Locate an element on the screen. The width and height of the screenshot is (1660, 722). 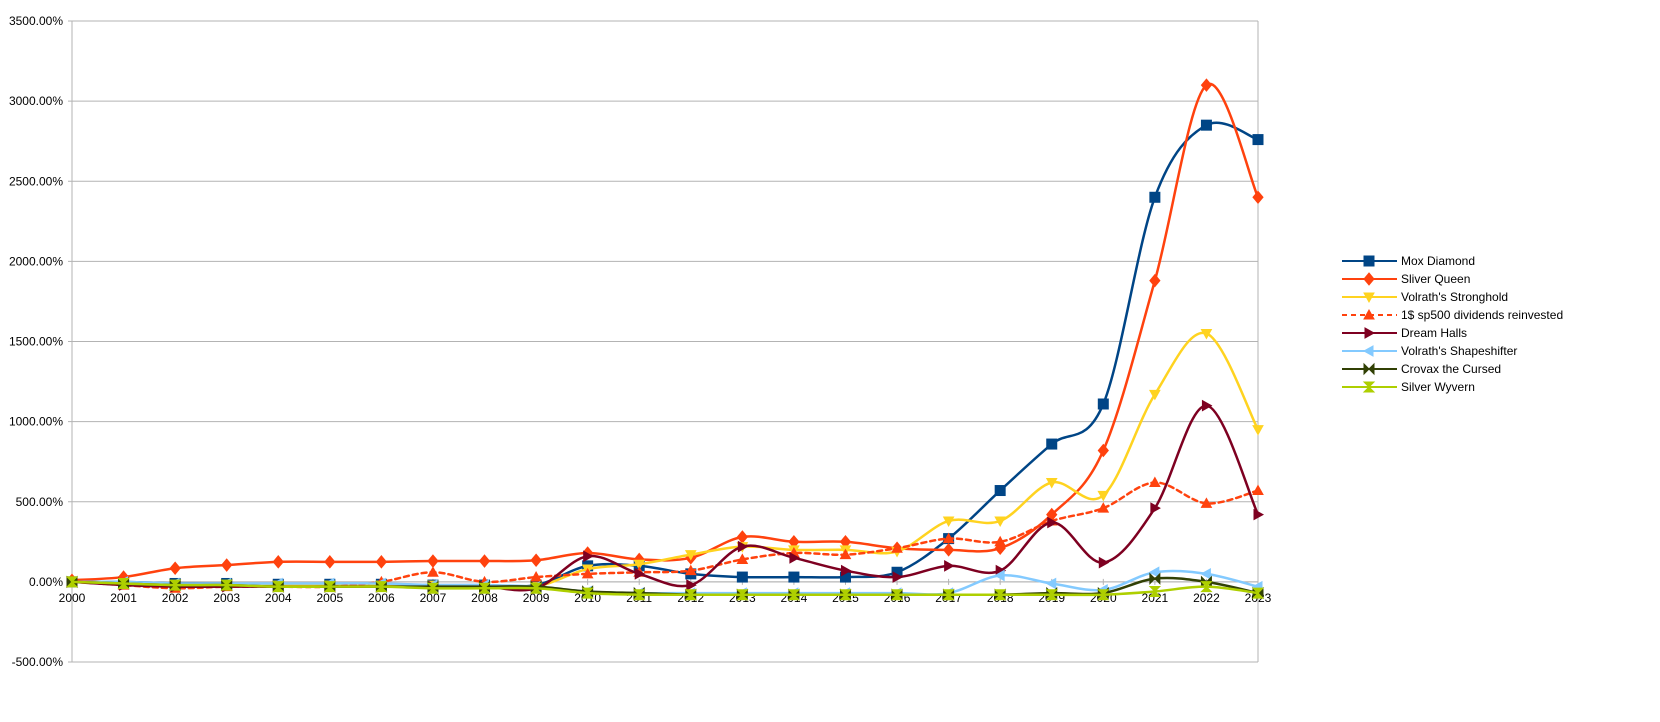
legend-entry: Sliver Queen is located at coordinates (1406, 279).